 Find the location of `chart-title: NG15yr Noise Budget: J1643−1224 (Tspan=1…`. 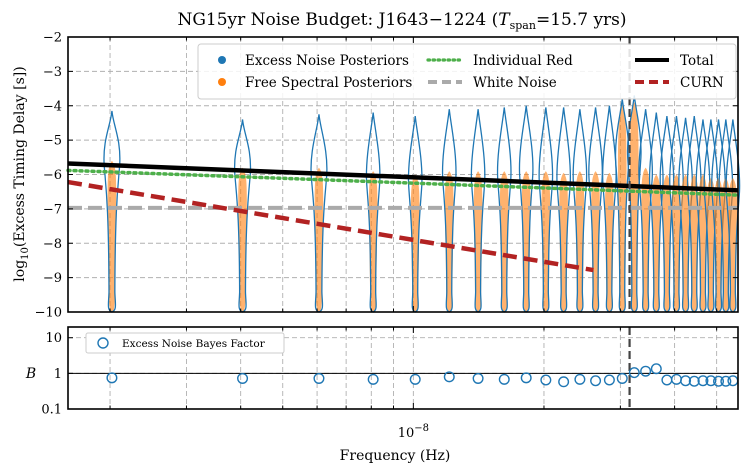

chart-title: NG15yr Noise Budget: J1643−1224 (Tspan=1… is located at coordinates (401, 21).